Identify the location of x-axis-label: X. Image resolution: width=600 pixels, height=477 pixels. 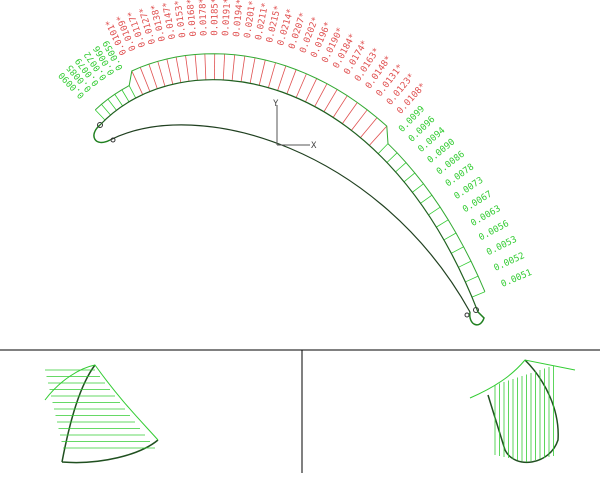
(314, 146).